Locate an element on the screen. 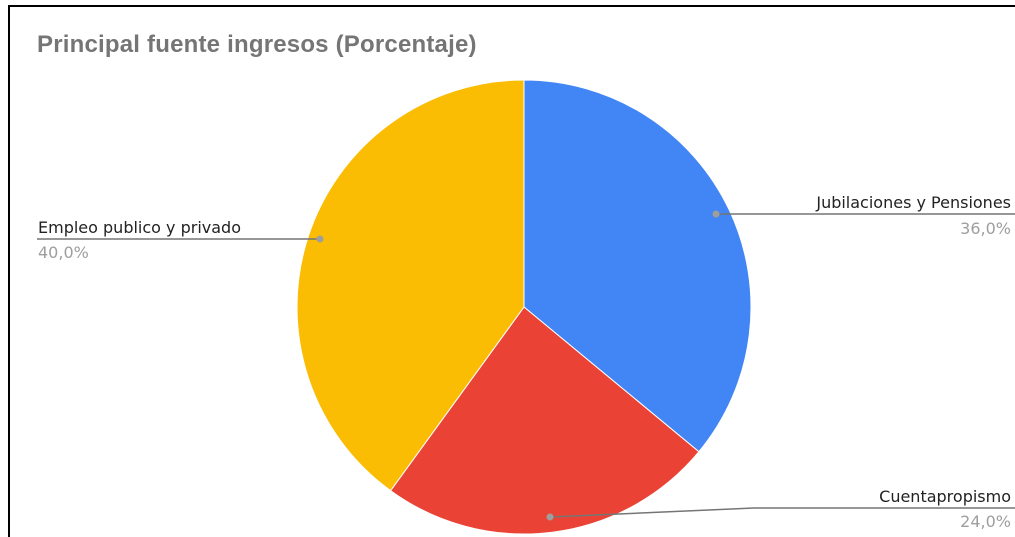 The width and height of the screenshot is (1015, 537). slice-label-jubilaciones-y-pensiones: Jubilaciones y Pensiones is located at coordinates (913, 202).